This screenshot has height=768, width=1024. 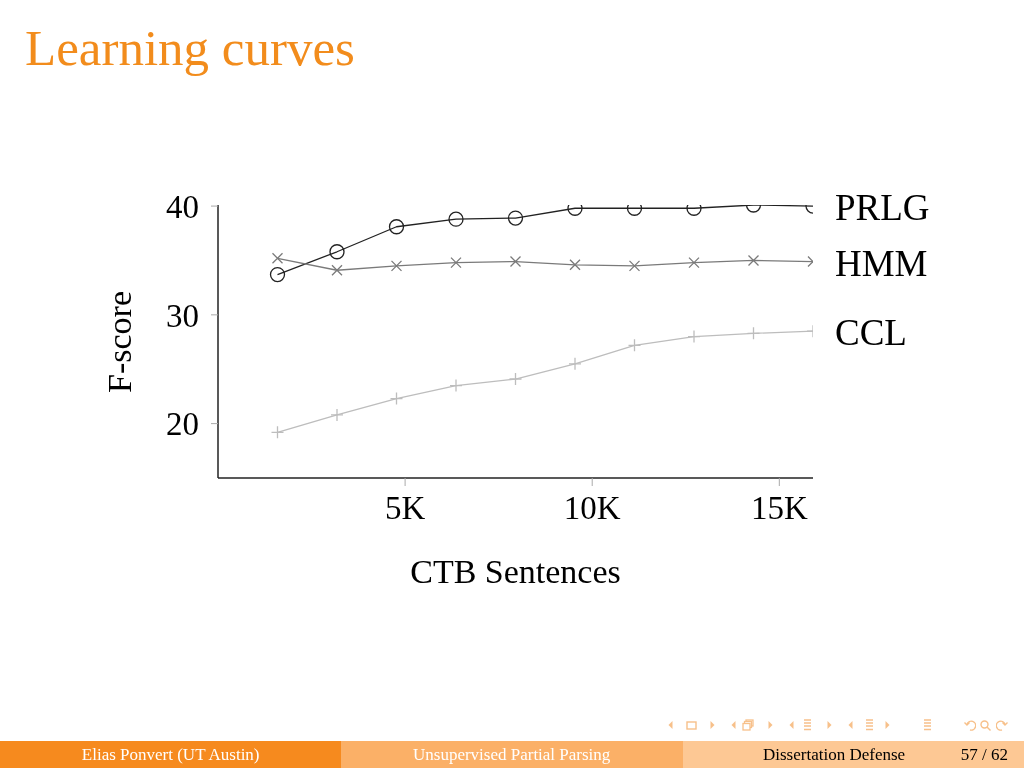 I want to click on text: Elias Ponvert (UT Austin), so click(x=170, y=754).